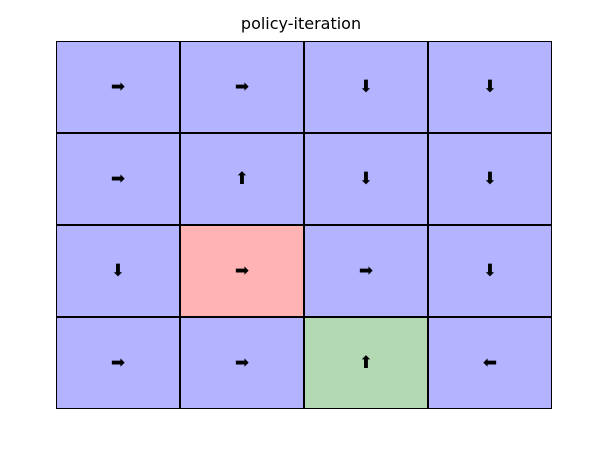 The height and width of the screenshot is (450, 602). I want to click on grid-cell-goal: ⬆, so click(366, 363).